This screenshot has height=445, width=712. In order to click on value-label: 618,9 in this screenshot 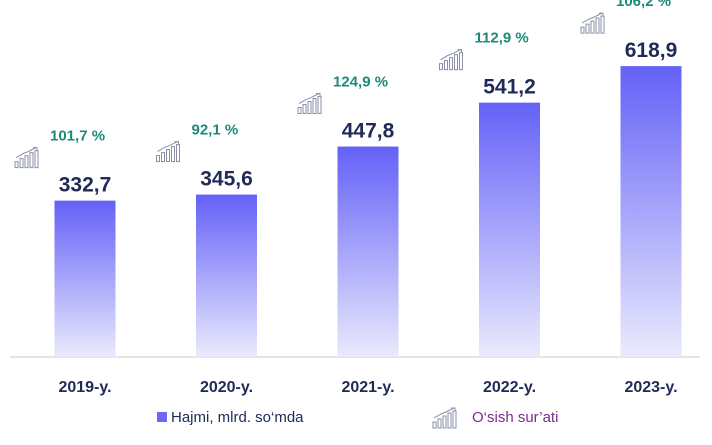, I will do `click(651, 50)`.